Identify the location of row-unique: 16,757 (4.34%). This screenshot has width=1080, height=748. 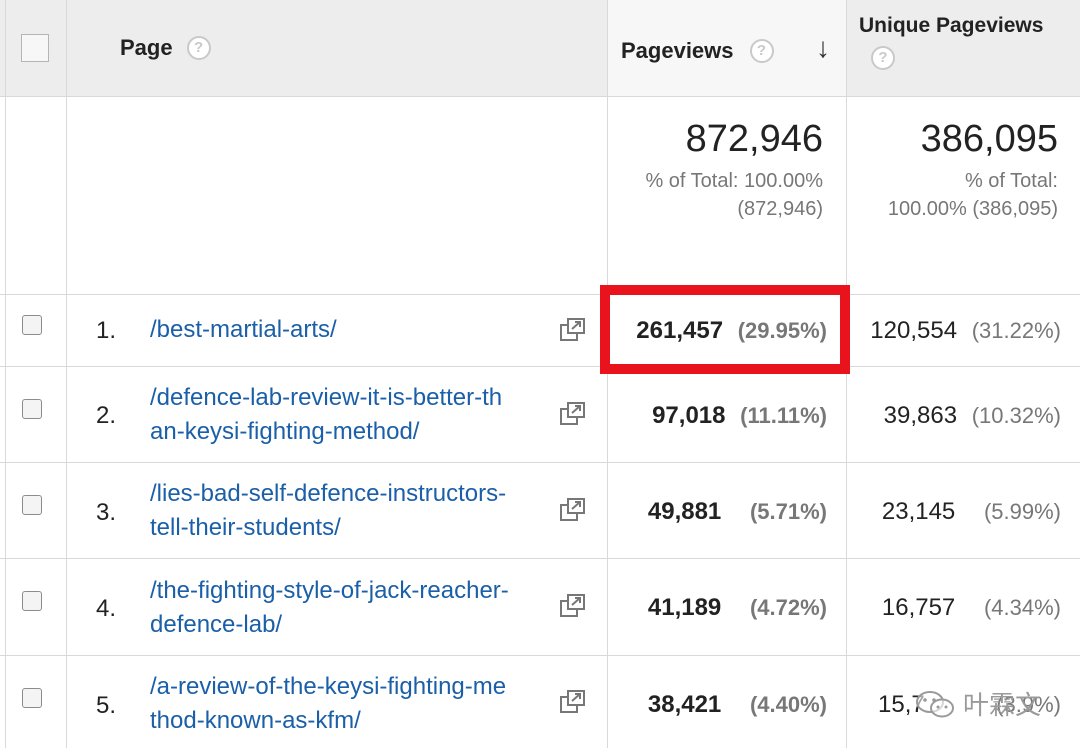
(971, 608).